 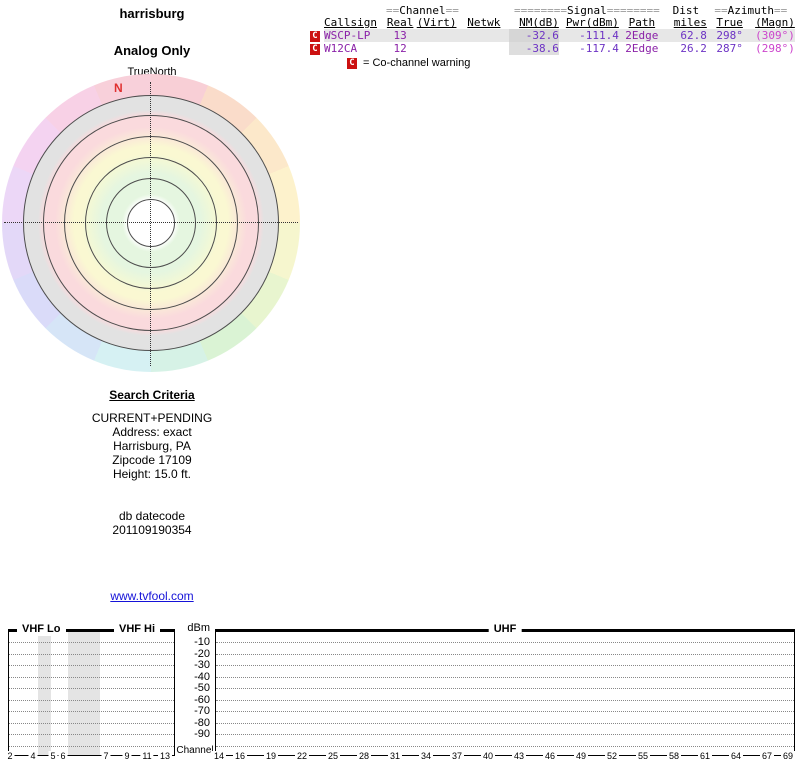 I want to click on search-criteria-heading: Search Criteria, so click(x=152, y=395).